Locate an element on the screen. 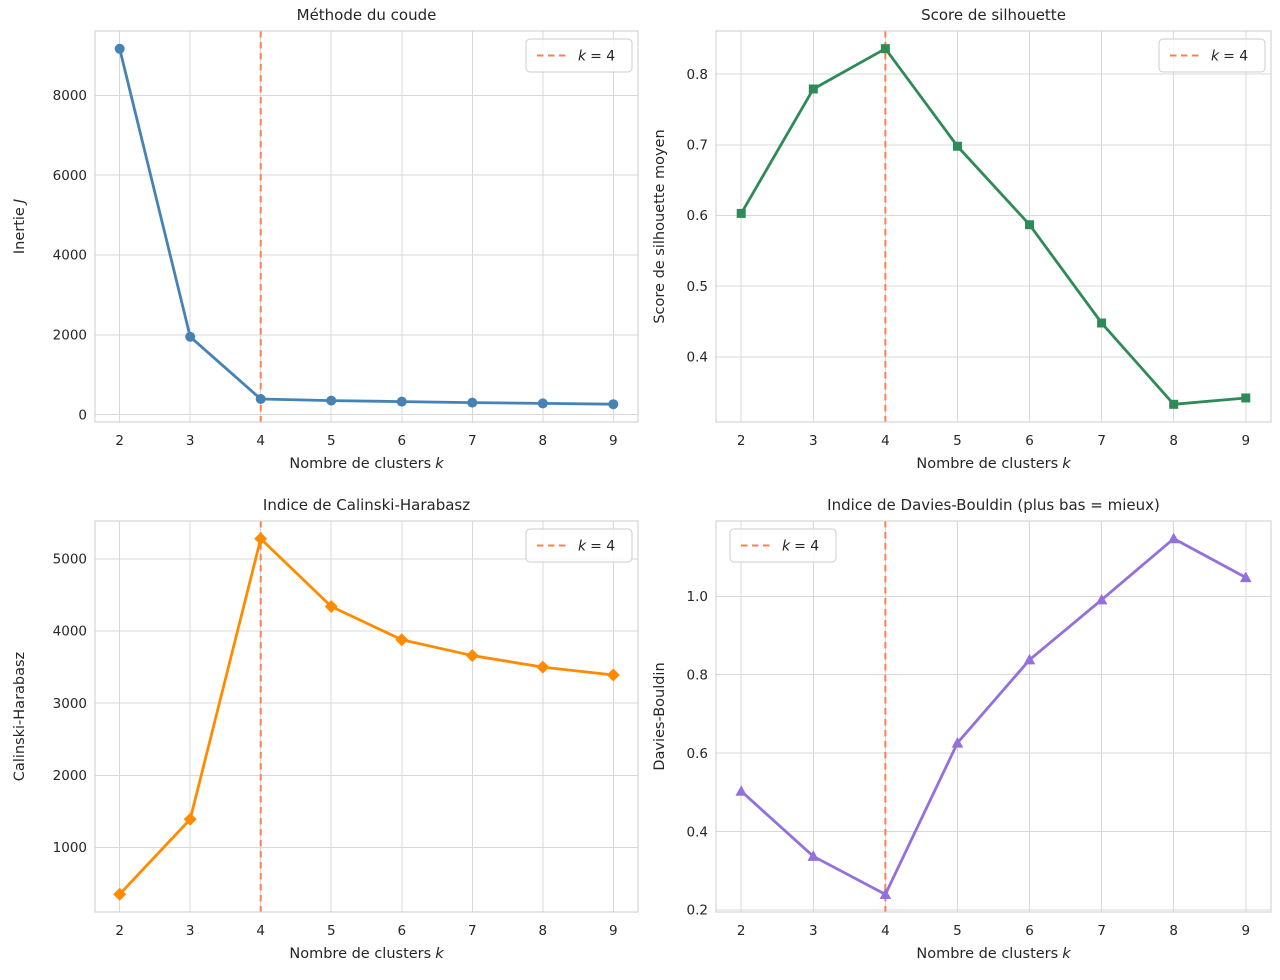 The width and height of the screenshot is (1280, 980). y-tick-label: 0.7 is located at coordinates (697, 146).